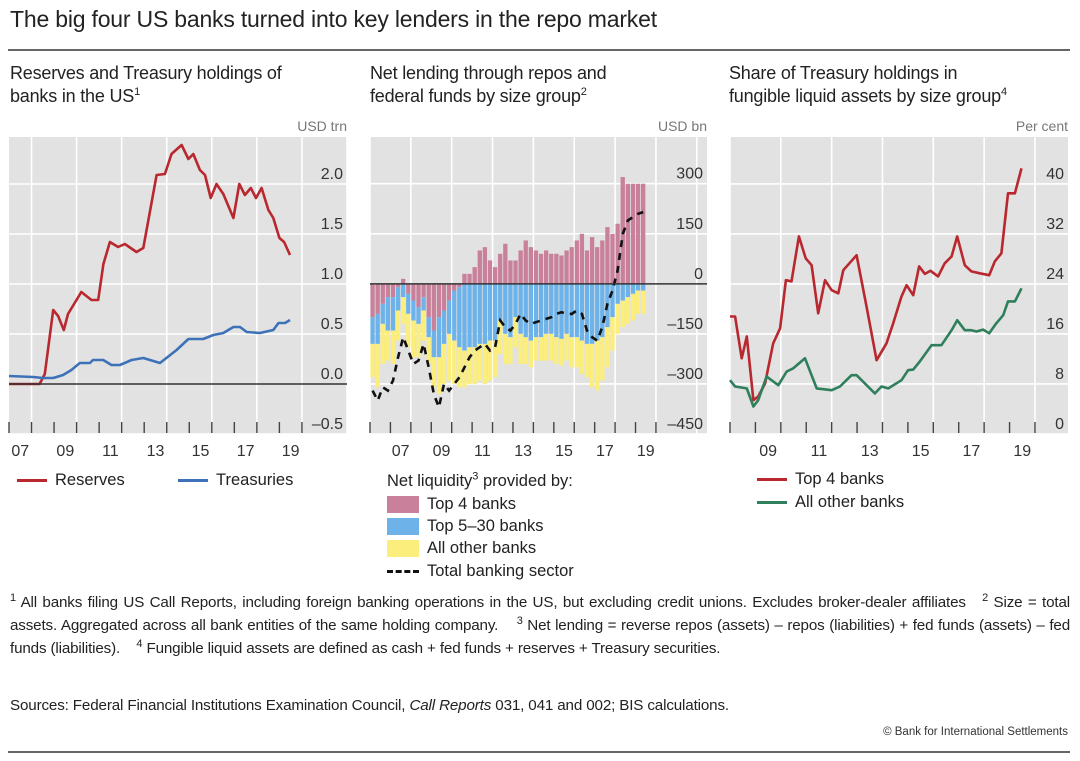 The width and height of the screenshot is (1080, 761). Describe the element at coordinates (485, 526) in the screenshot. I see `legend-label: Top 5–30 banks` at that location.